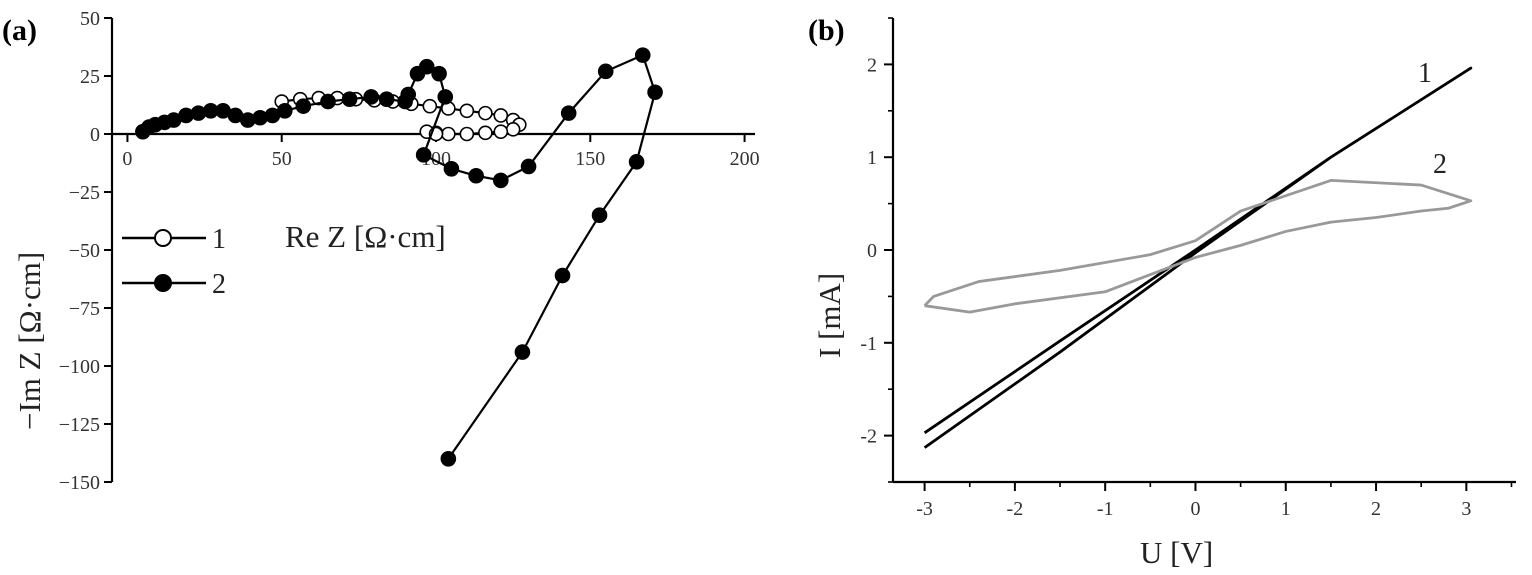  Describe the element at coordinates (90, 77) in the screenshot. I see `panel-a-y-tick-label: 25` at that location.